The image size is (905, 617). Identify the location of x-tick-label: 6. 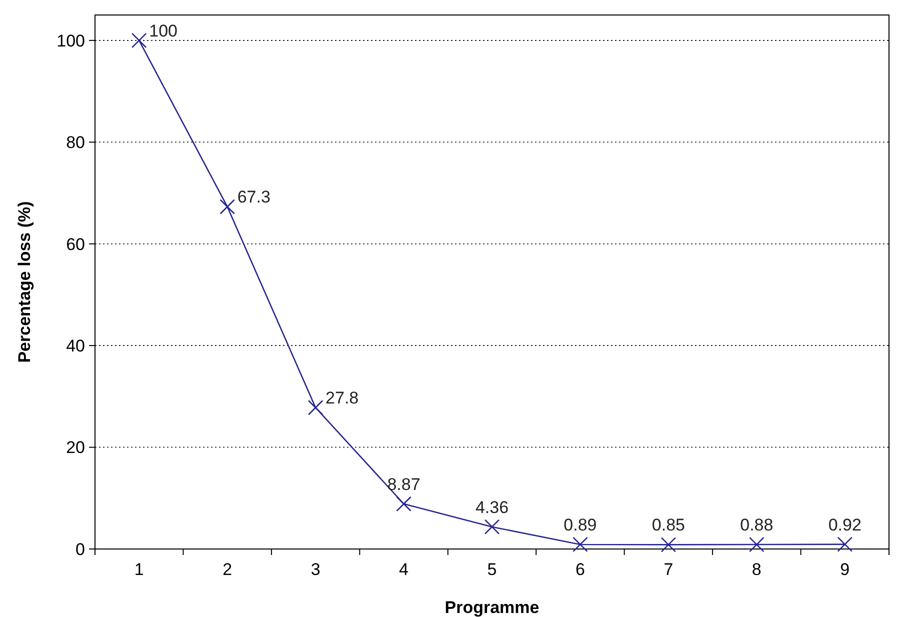
(580, 569).